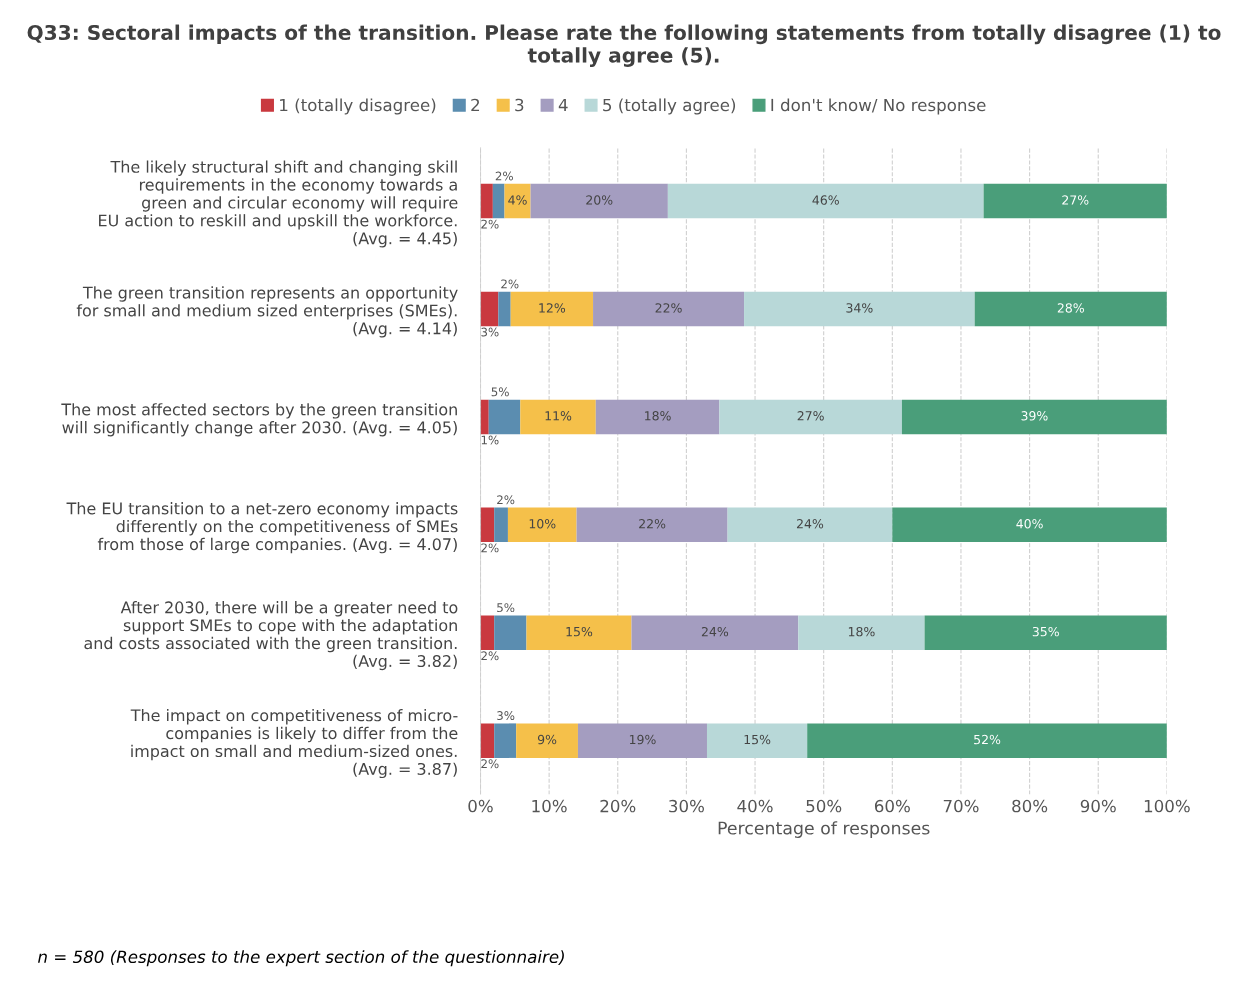 This screenshot has width=1248, height=981. I want to click on data-label: 28%, so click(1070, 308).